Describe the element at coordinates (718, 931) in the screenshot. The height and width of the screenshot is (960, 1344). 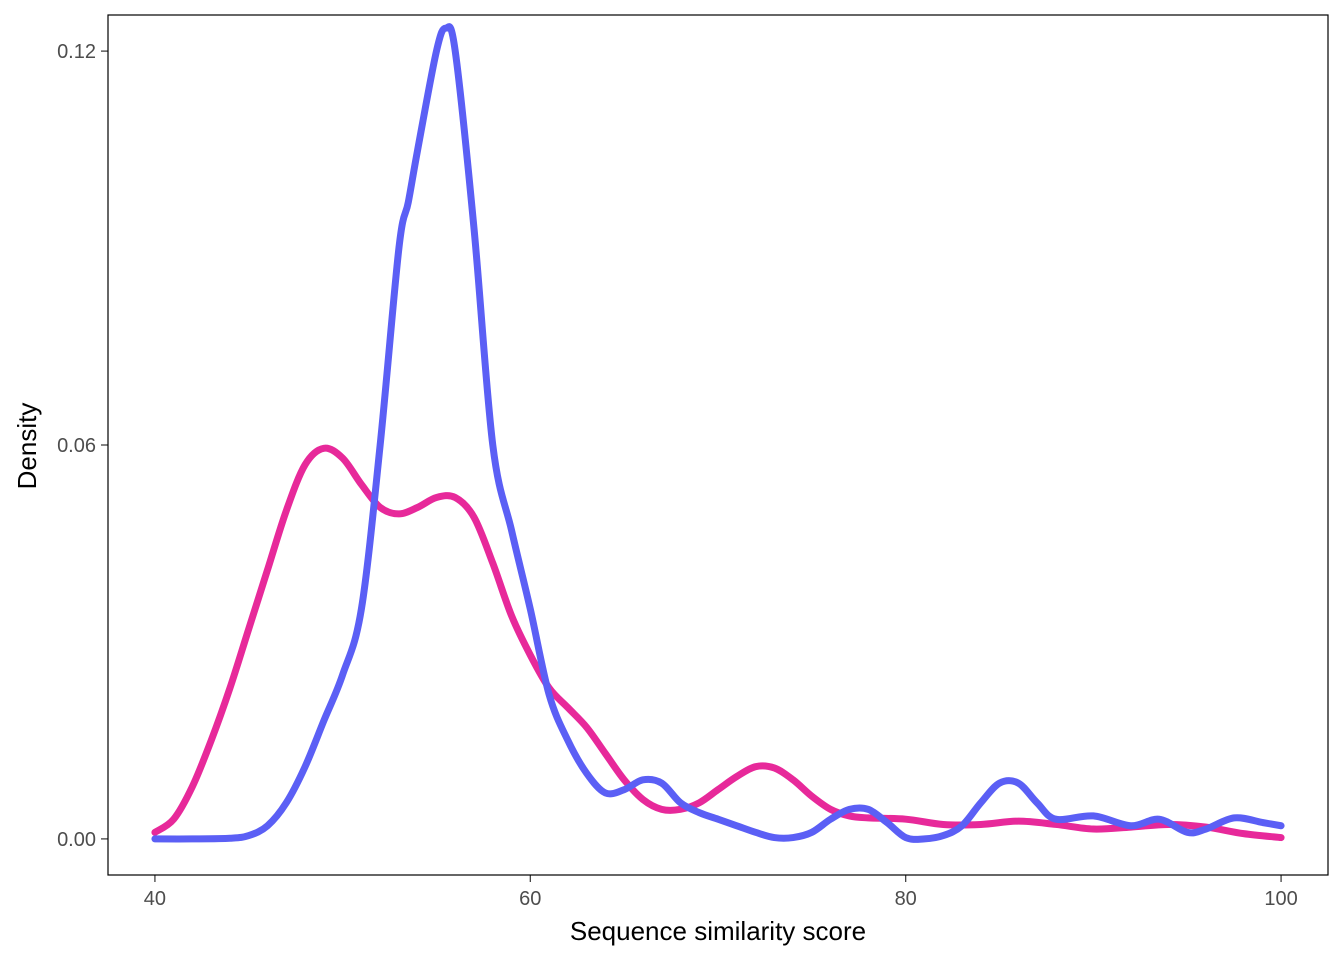
I see `x-axis-title: Sequence similarity score` at that location.